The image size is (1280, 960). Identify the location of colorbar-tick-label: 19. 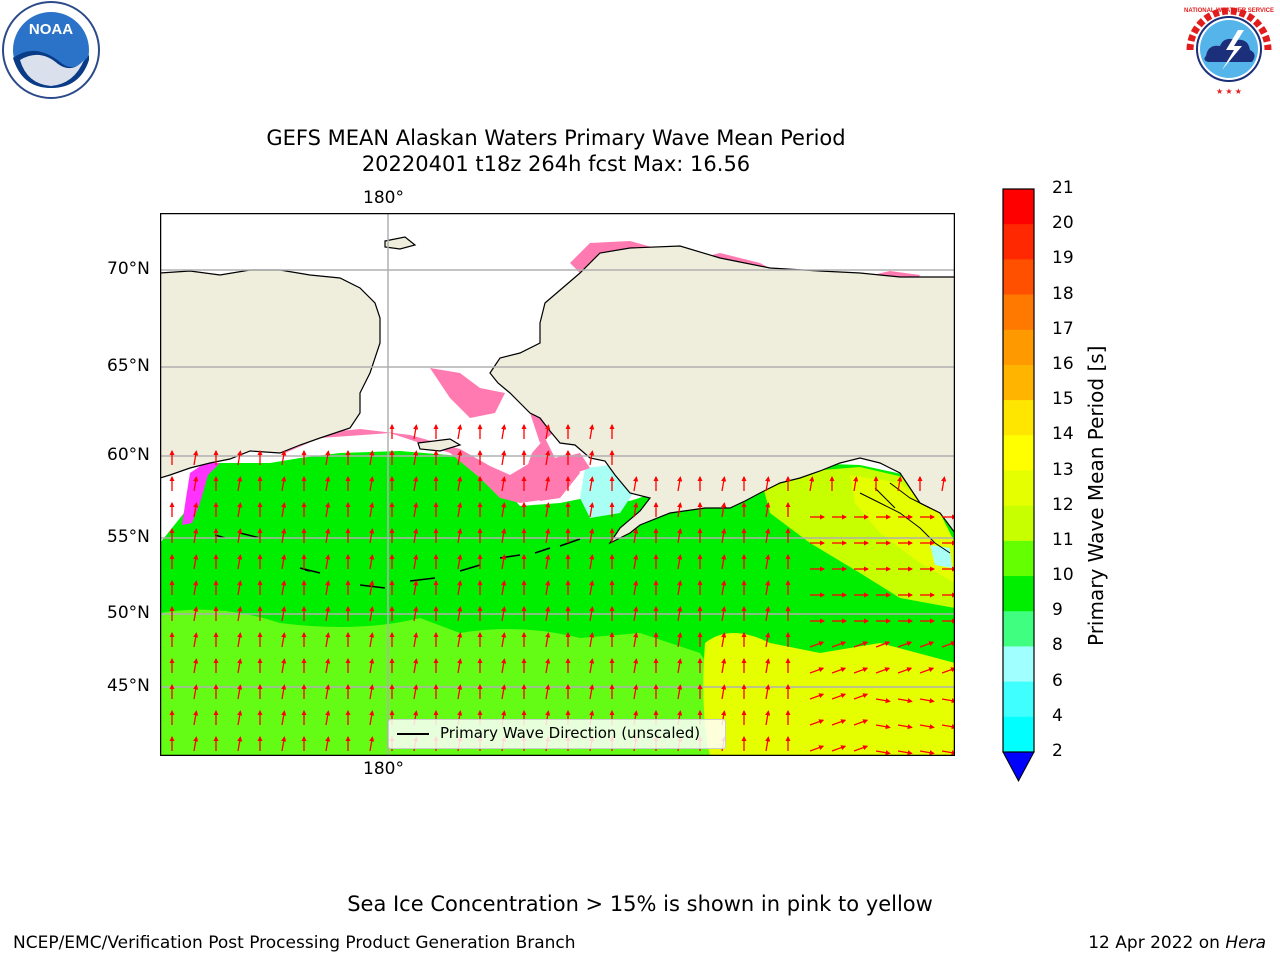
(1063, 258).